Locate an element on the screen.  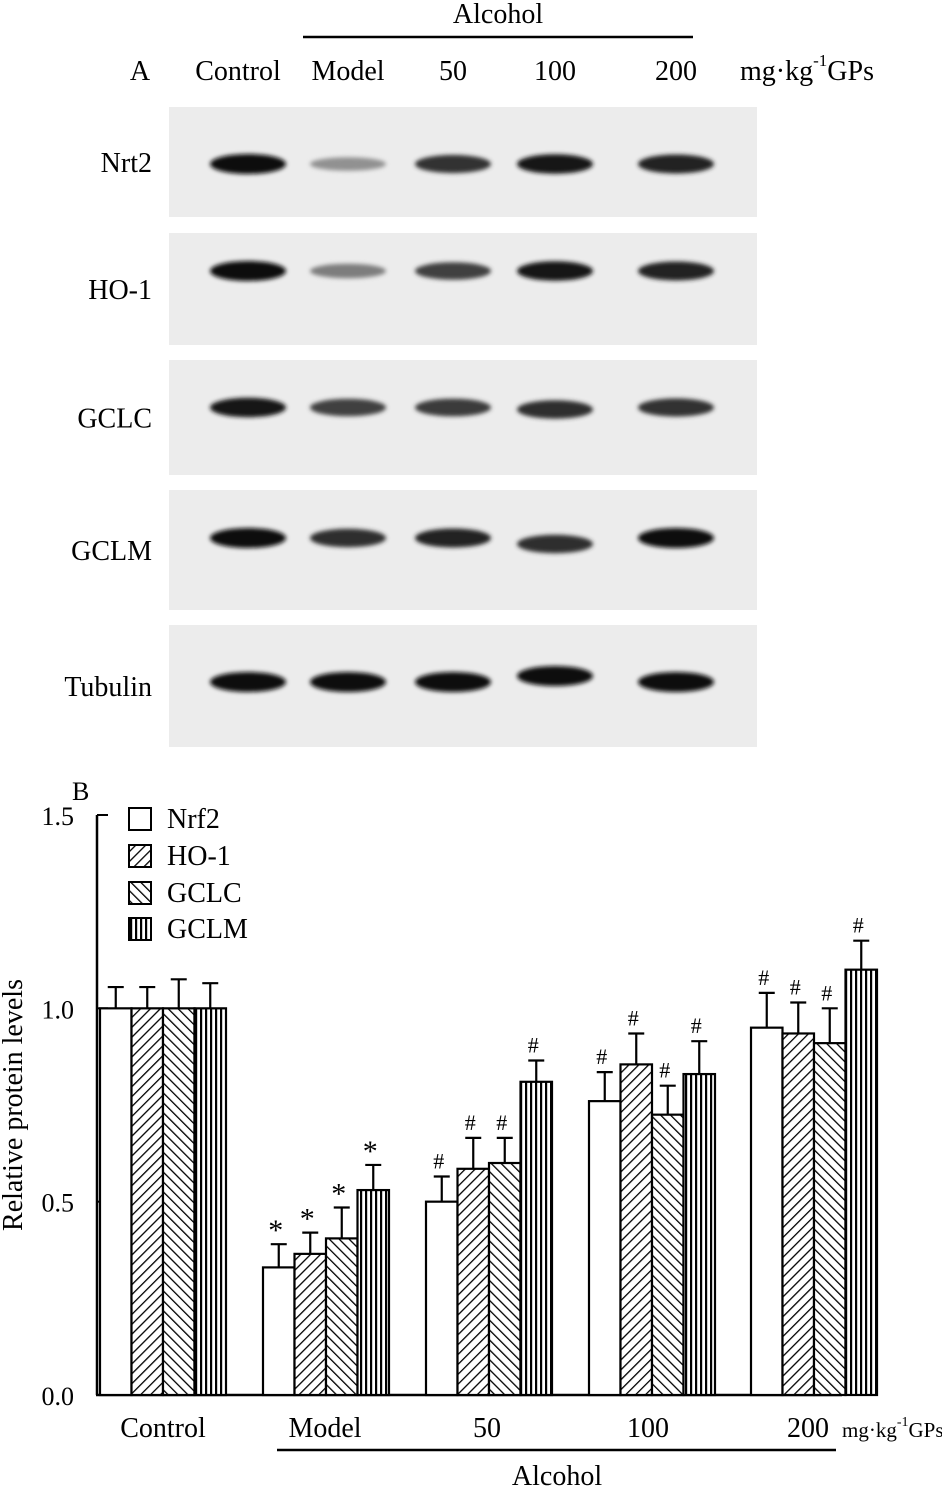
blot-row-label: Tubulin is located at coordinates (108, 687).